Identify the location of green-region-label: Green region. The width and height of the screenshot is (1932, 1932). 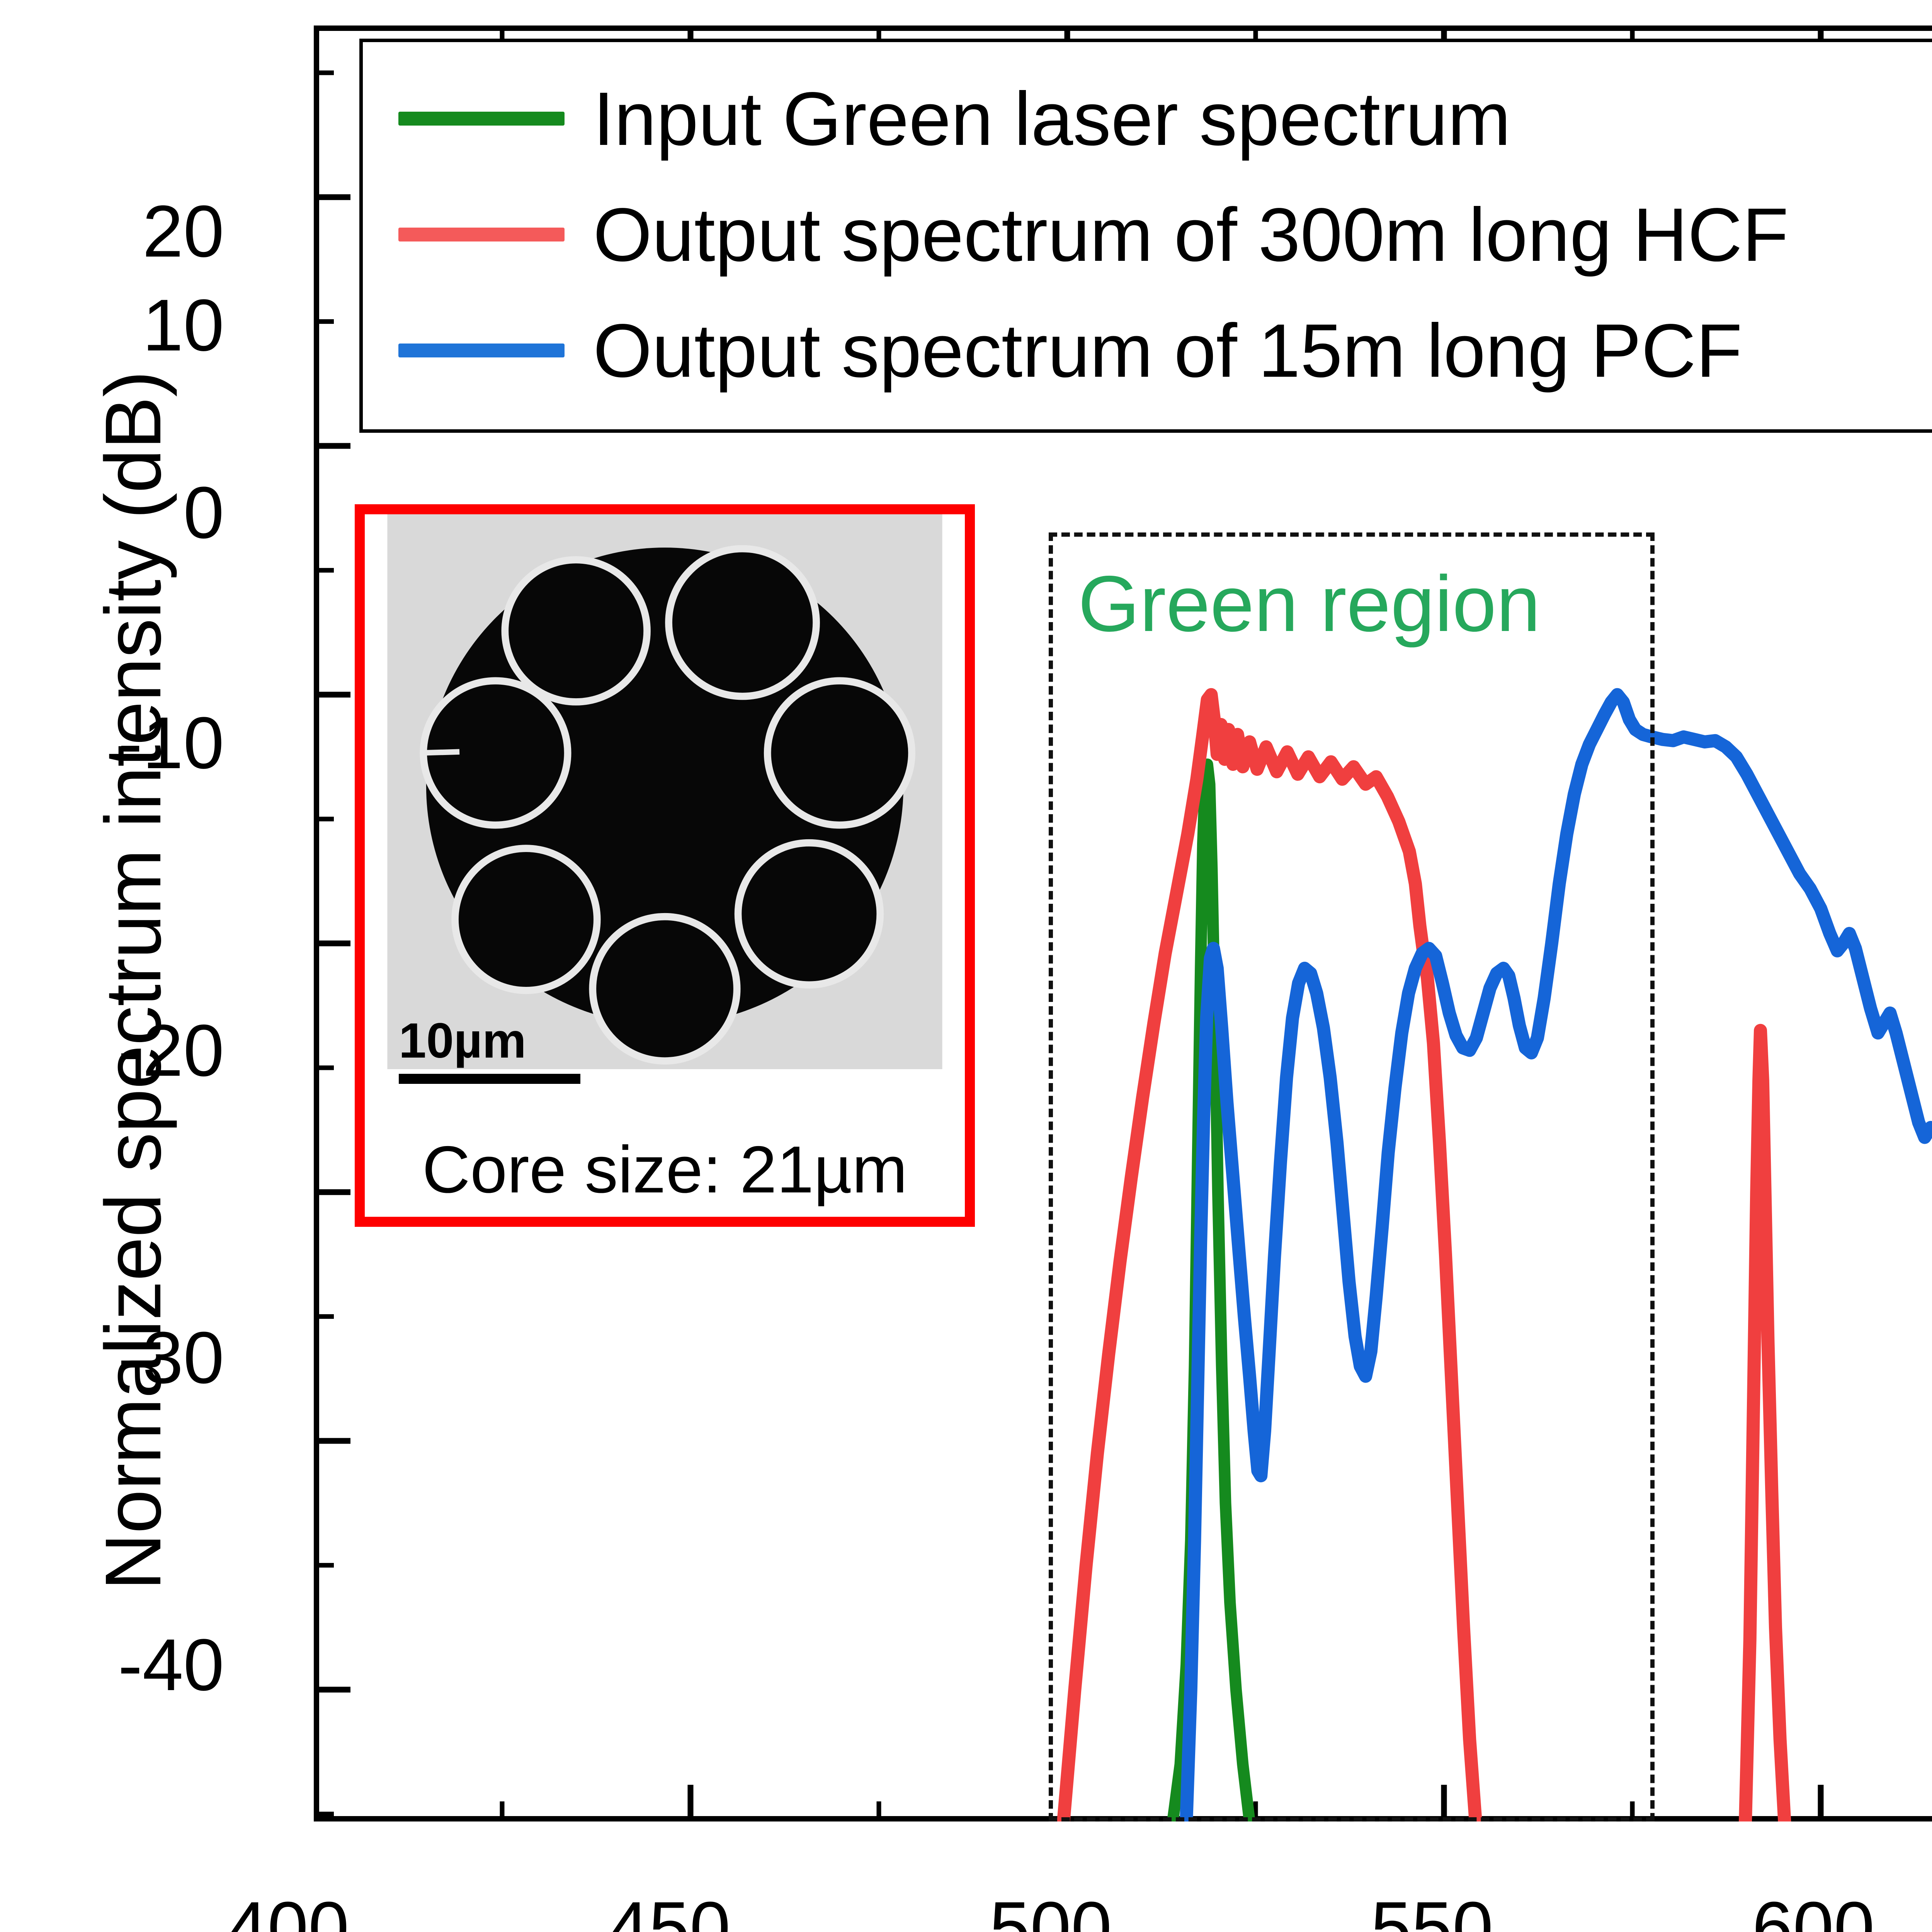
(1310, 604).